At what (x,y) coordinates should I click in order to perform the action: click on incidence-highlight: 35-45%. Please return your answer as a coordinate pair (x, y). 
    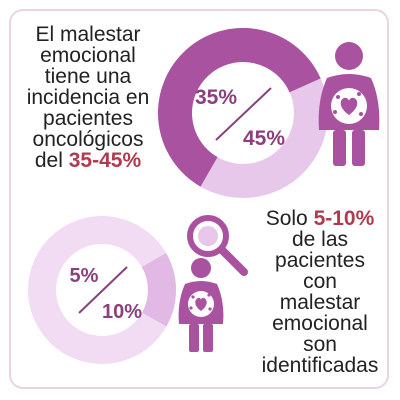
    Looking at the image, I should click on (105, 160).